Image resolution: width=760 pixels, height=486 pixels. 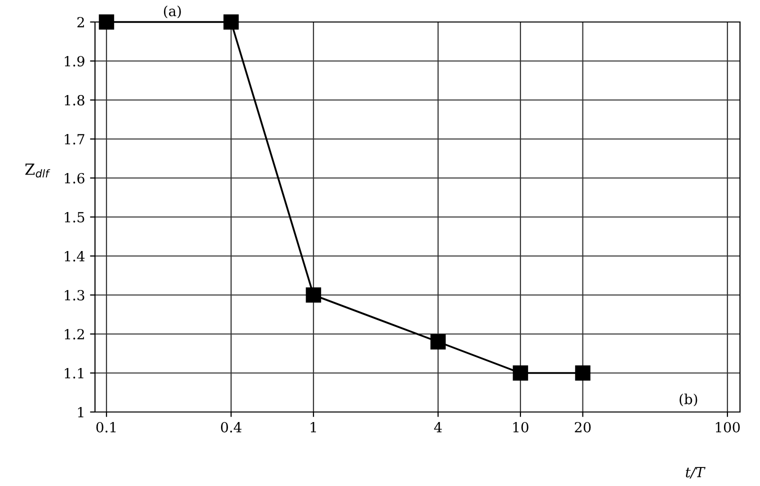 What do you see at coordinates (74, 217) in the screenshot?
I see `y-tick-label: 1.5` at bounding box center [74, 217].